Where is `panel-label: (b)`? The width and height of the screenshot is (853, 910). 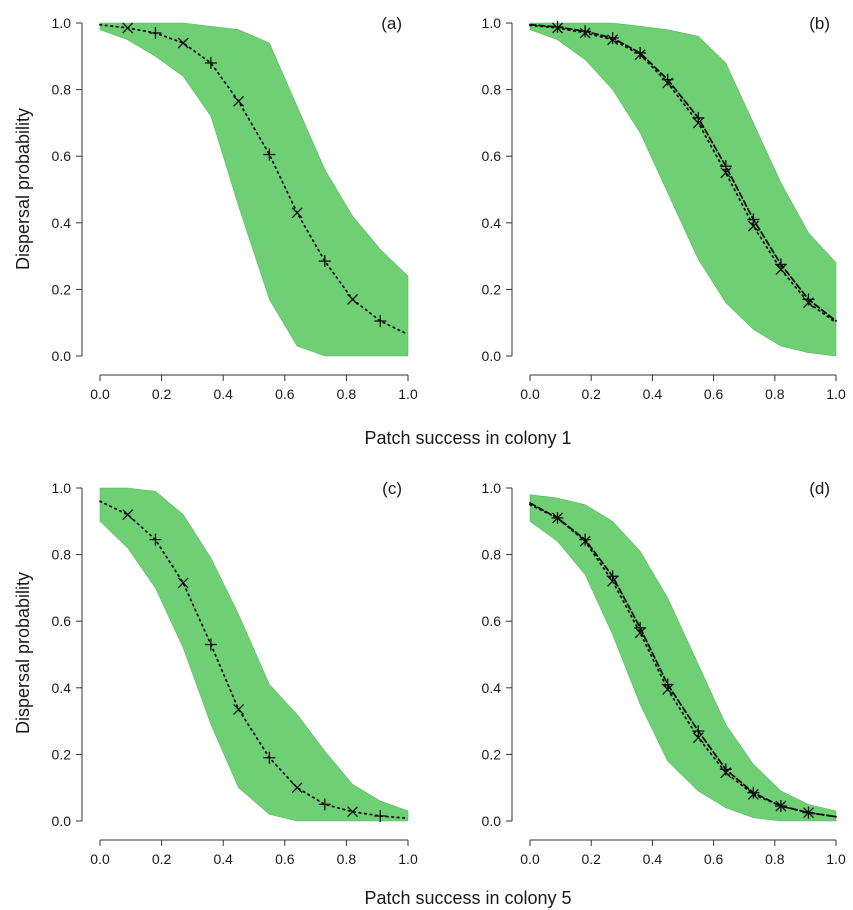 panel-label: (b) is located at coordinates (819, 23).